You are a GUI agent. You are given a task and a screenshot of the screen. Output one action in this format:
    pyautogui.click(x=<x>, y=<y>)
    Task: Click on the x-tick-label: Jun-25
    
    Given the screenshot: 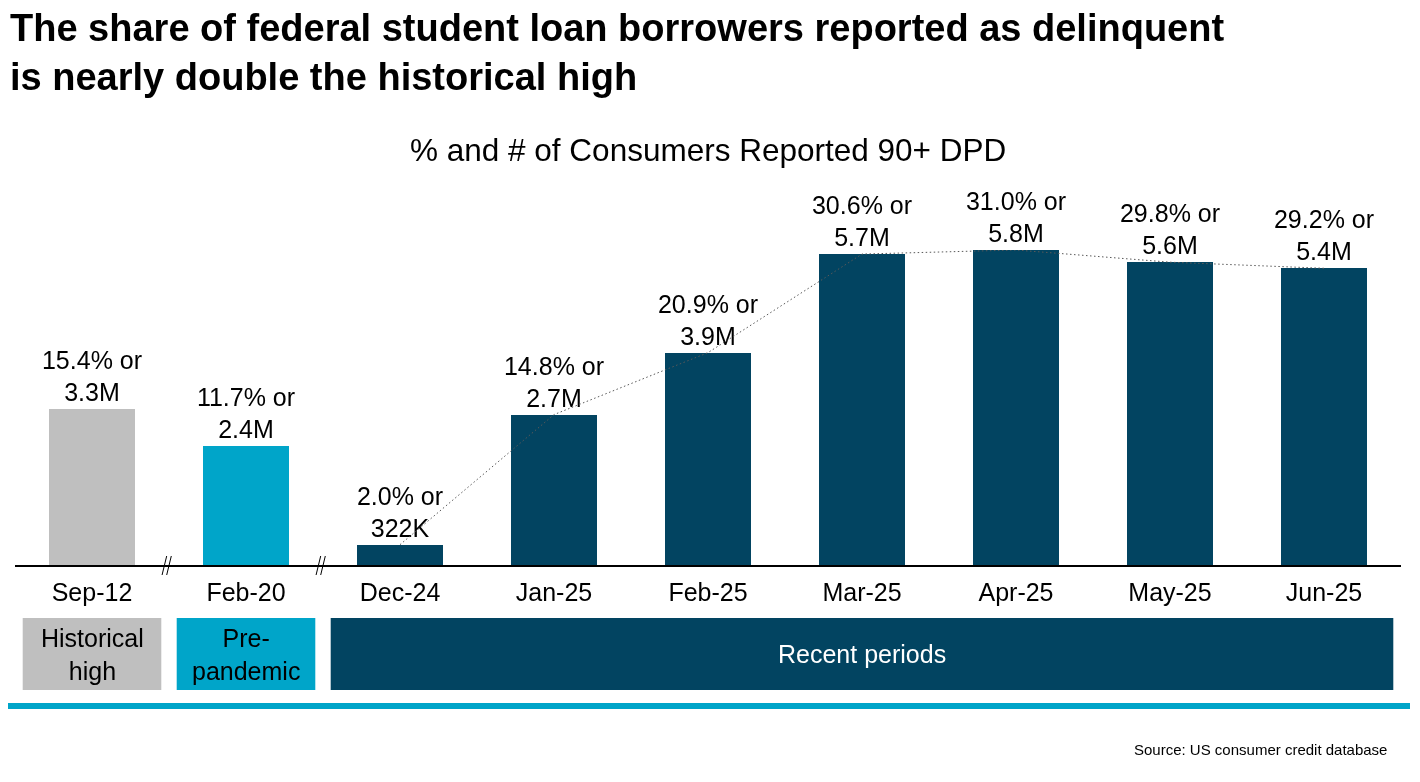 What is the action you would take?
    pyautogui.click(x=1324, y=591)
    